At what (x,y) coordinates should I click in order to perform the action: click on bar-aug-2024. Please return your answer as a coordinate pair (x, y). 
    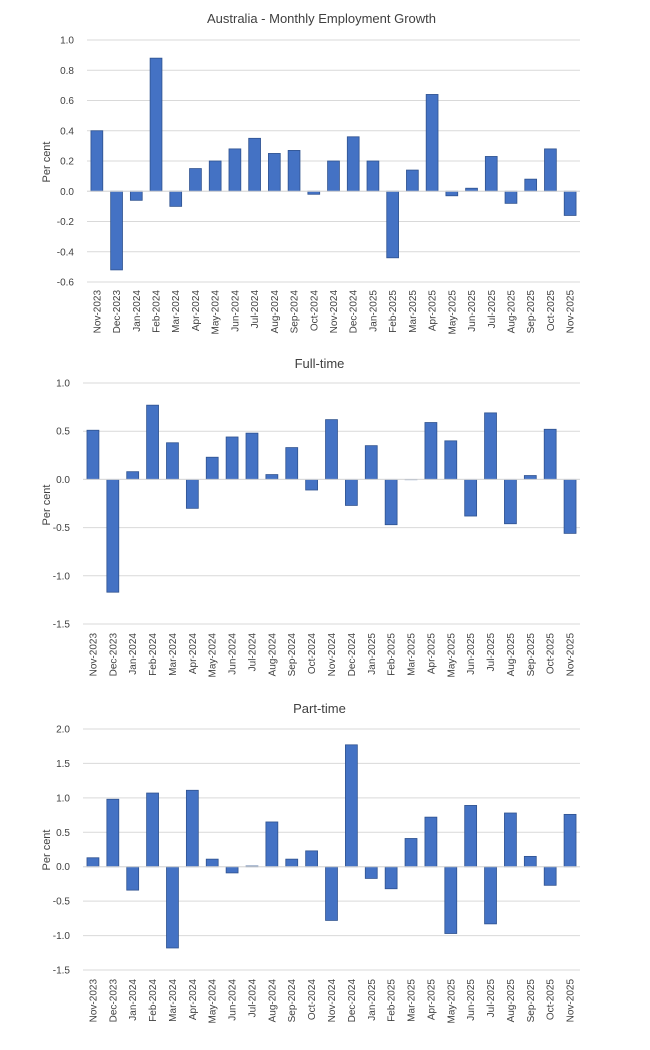
    Looking at the image, I should click on (272, 477).